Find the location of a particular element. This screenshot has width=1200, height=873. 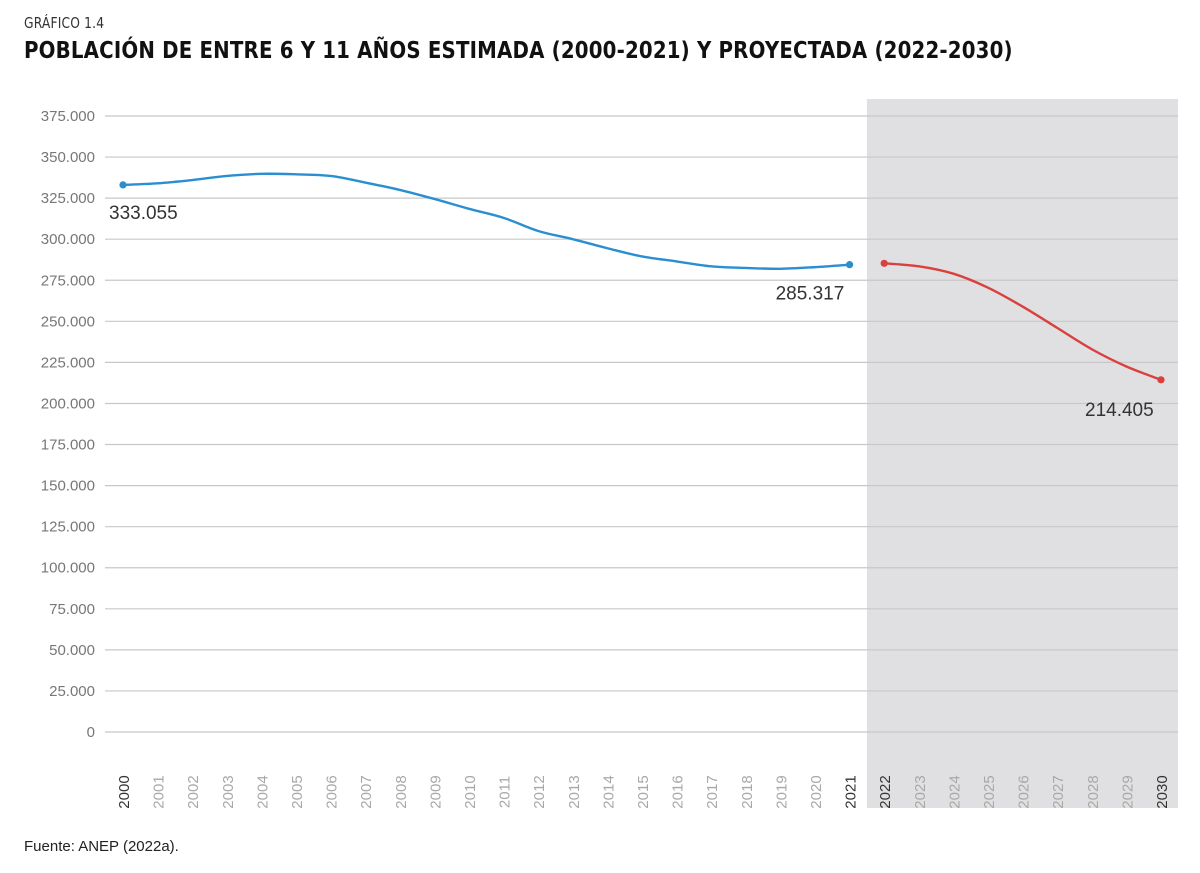

projected-series-line is located at coordinates (1023, 322).